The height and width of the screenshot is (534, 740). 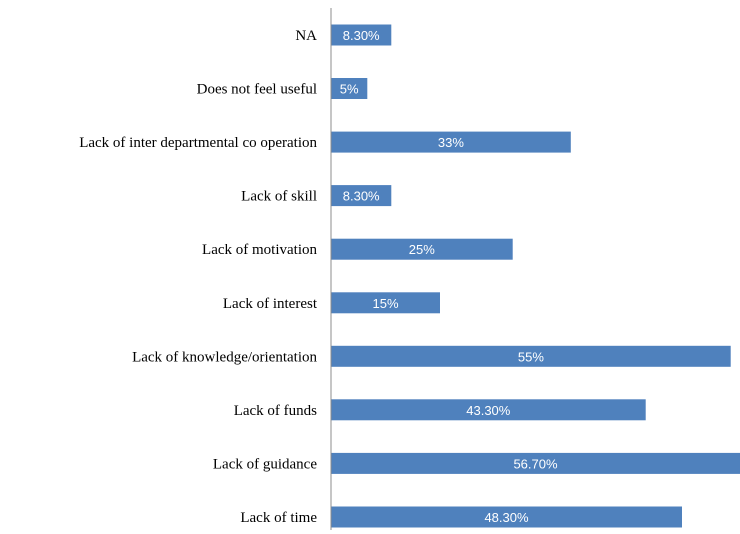 I want to click on value-label-5: 15%, so click(x=385, y=303).